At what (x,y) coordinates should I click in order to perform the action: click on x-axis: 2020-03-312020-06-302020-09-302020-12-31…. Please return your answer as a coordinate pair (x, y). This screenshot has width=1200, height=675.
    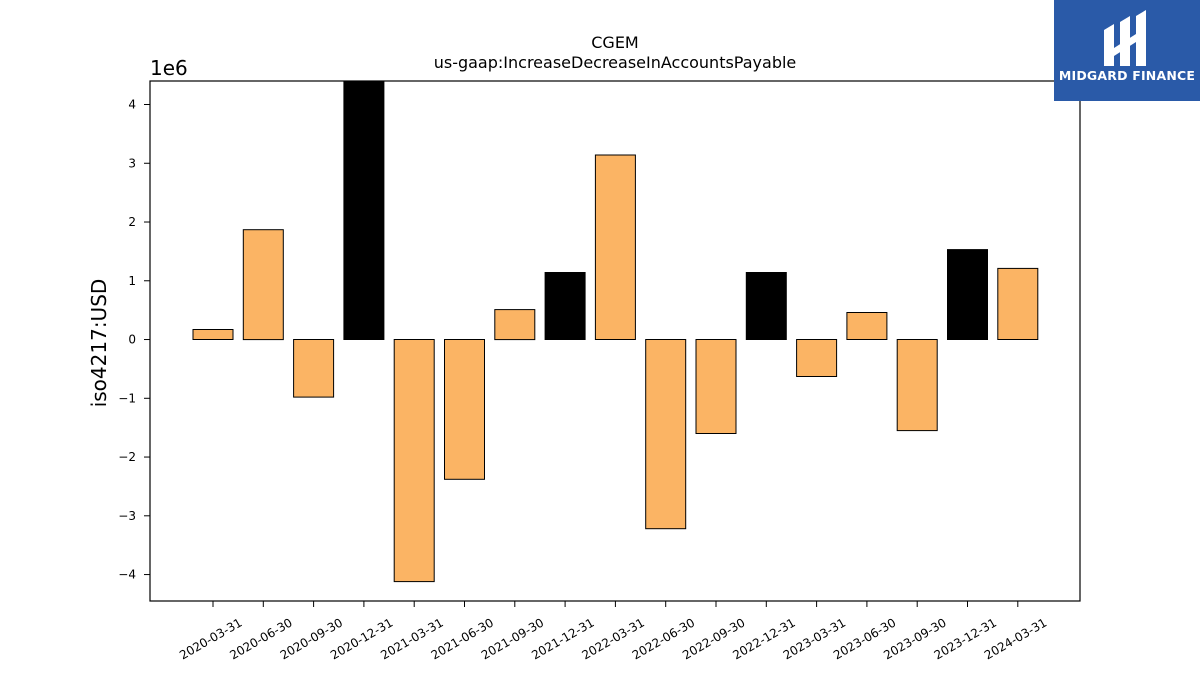
    Looking at the image, I should click on (613, 631).